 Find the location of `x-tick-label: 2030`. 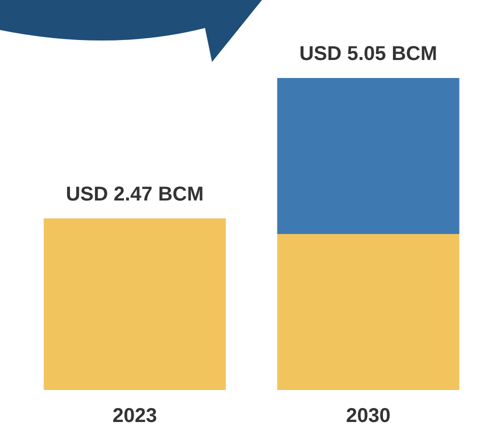

x-tick-label: 2030 is located at coordinates (368, 416).